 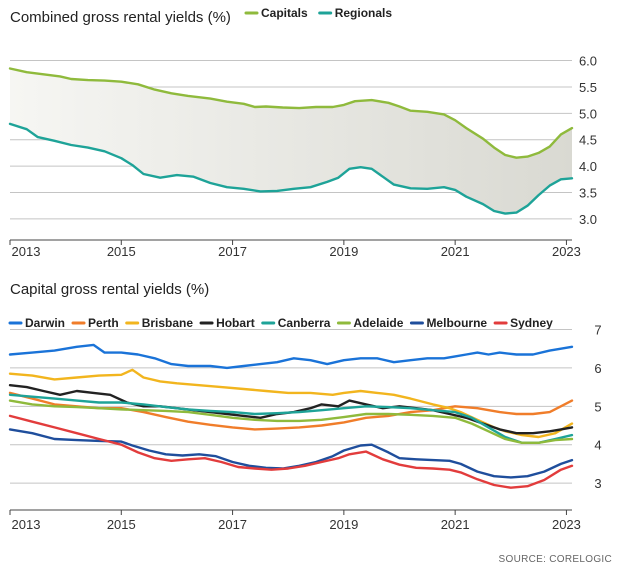 I want to click on chart-title: Combined gross rental yields (%), so click(x=120, y=17).